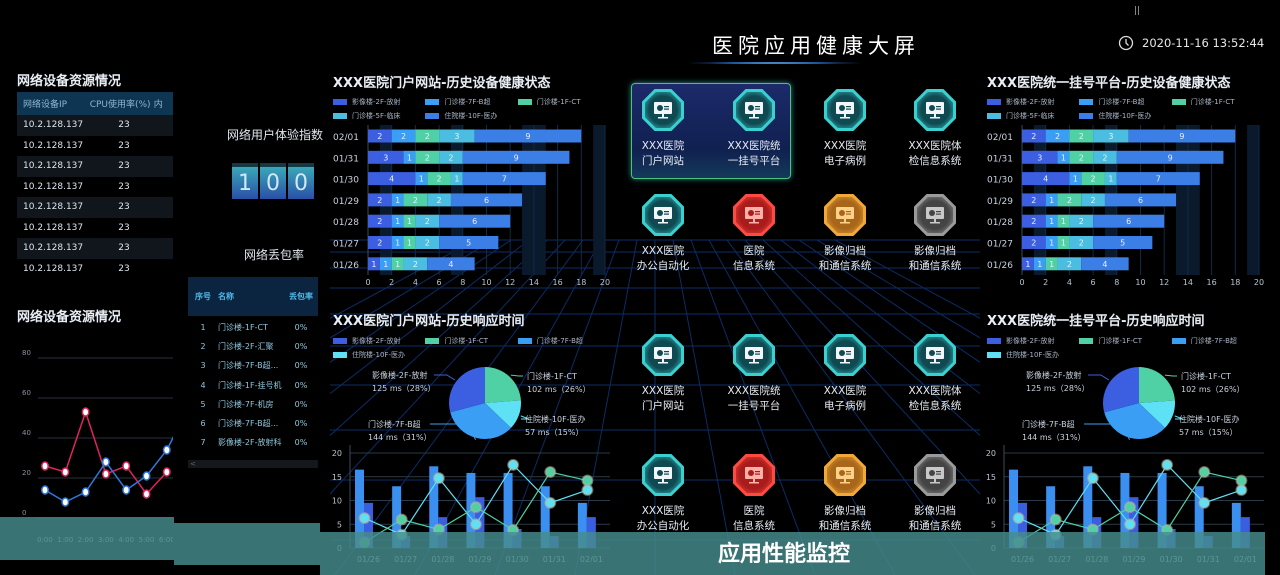  What do you see at coordinates (845, 234) in the screenshot?
I see `app-tile-6: 影像归档 和通信系统` at bounding box center [845, 234].